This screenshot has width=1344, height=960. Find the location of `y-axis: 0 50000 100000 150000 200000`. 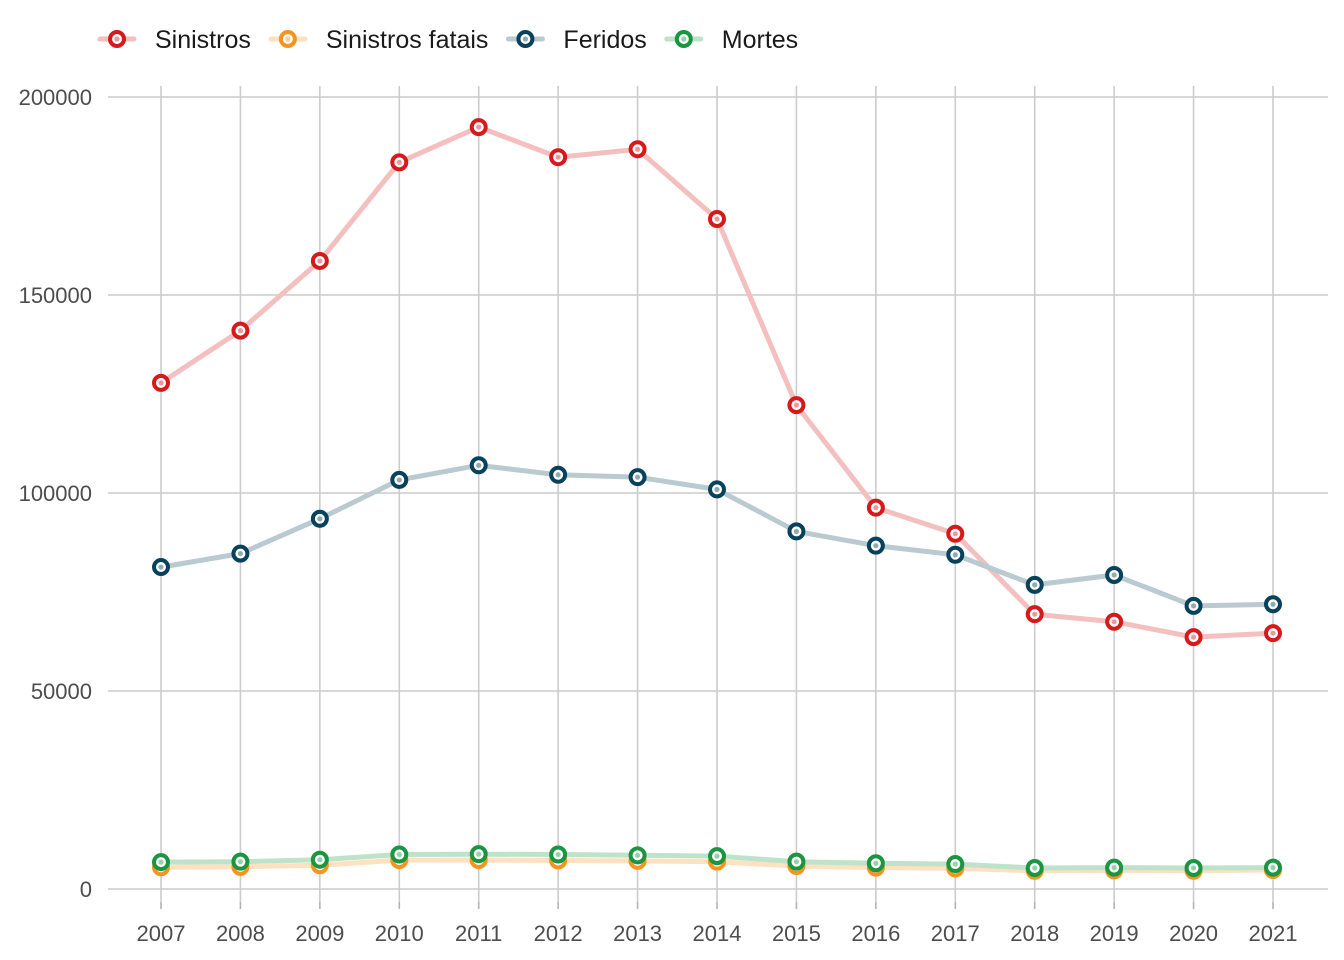

y-axis: 0 50000 100000 150000 200000 is located at coordinates (55, 493).